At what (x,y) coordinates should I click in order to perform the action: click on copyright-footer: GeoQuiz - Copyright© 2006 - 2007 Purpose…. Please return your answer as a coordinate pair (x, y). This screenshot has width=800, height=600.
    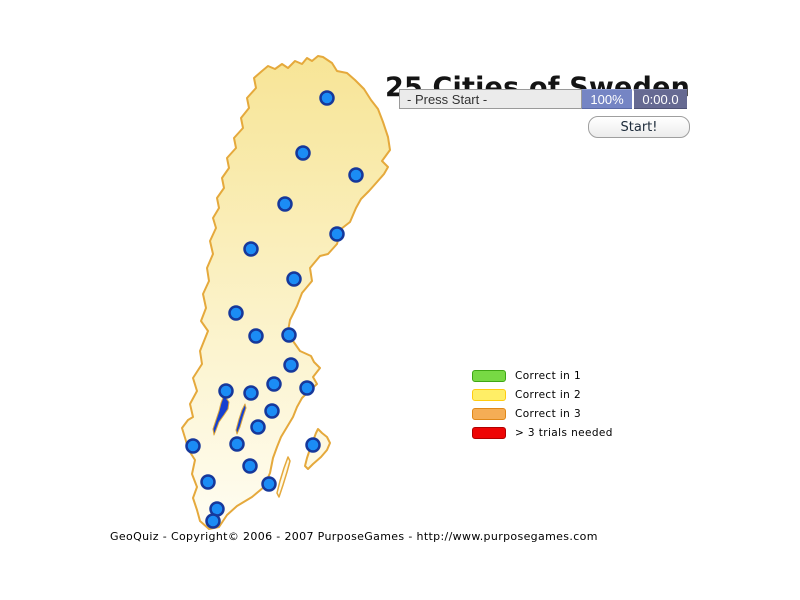
    Looking at the image, I should click on (354, 536).